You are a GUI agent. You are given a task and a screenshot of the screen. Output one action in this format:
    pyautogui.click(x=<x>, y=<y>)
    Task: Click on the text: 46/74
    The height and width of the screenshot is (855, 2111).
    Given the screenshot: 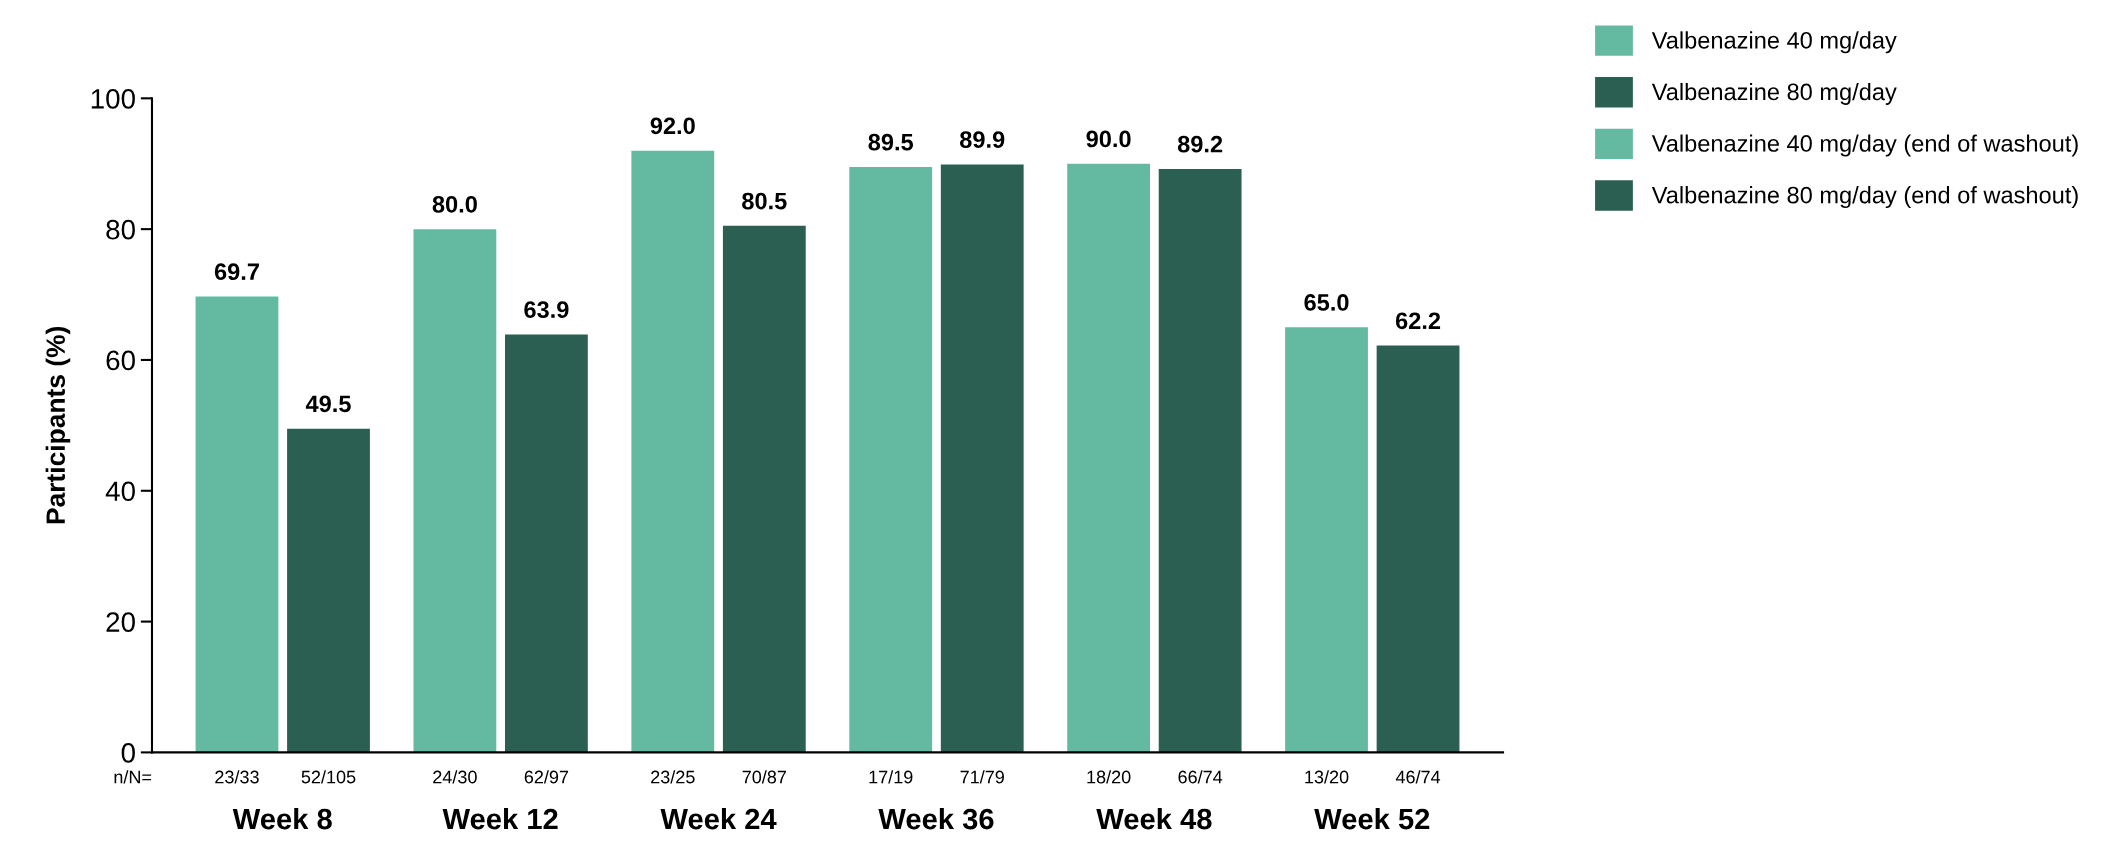 What is the action you would take?
    pyautogui.click(x=1418, y=777)
    